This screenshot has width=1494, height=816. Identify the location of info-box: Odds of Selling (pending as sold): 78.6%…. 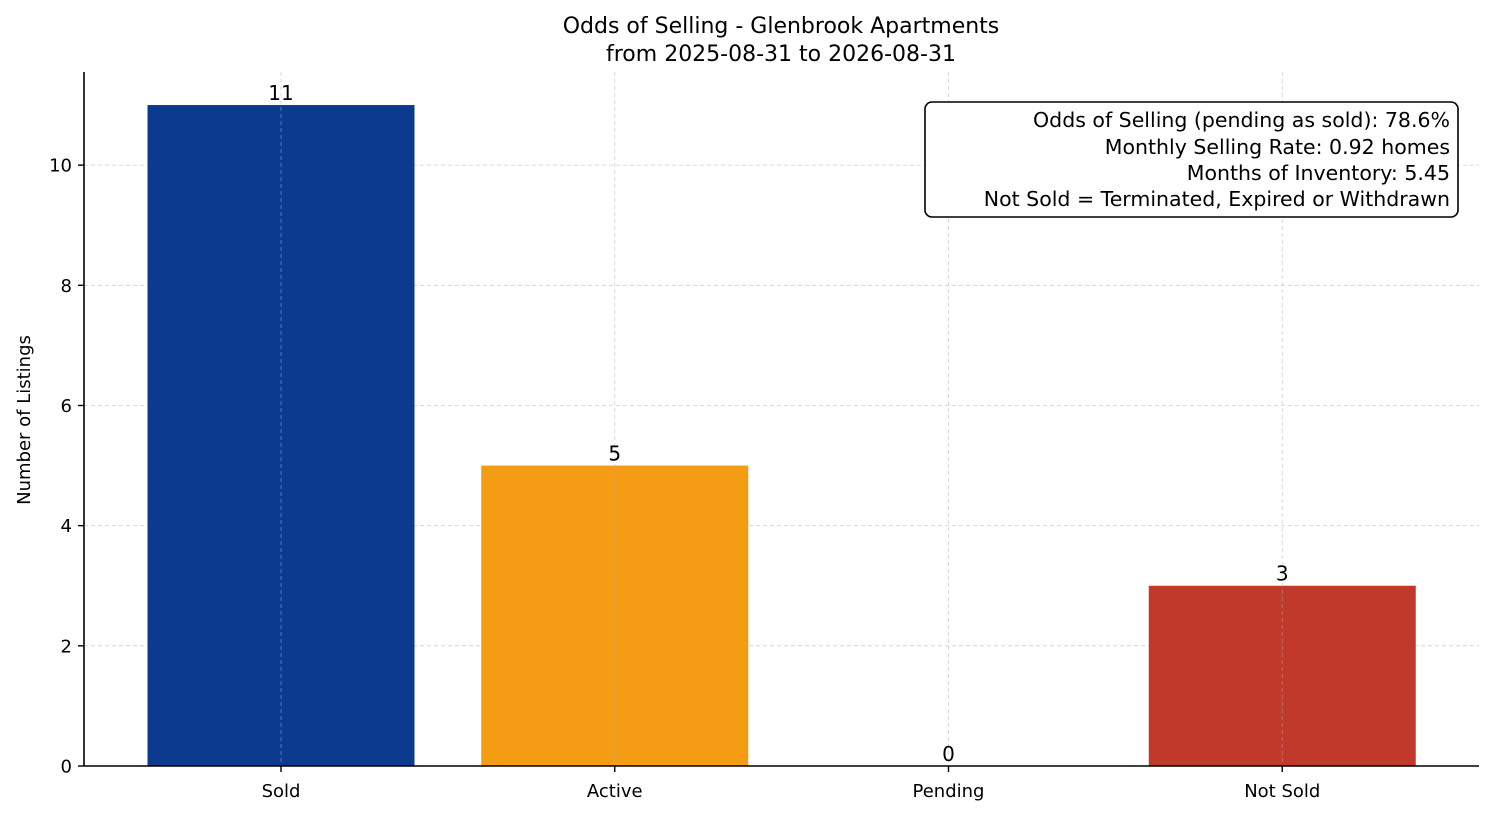
(1191, 159).